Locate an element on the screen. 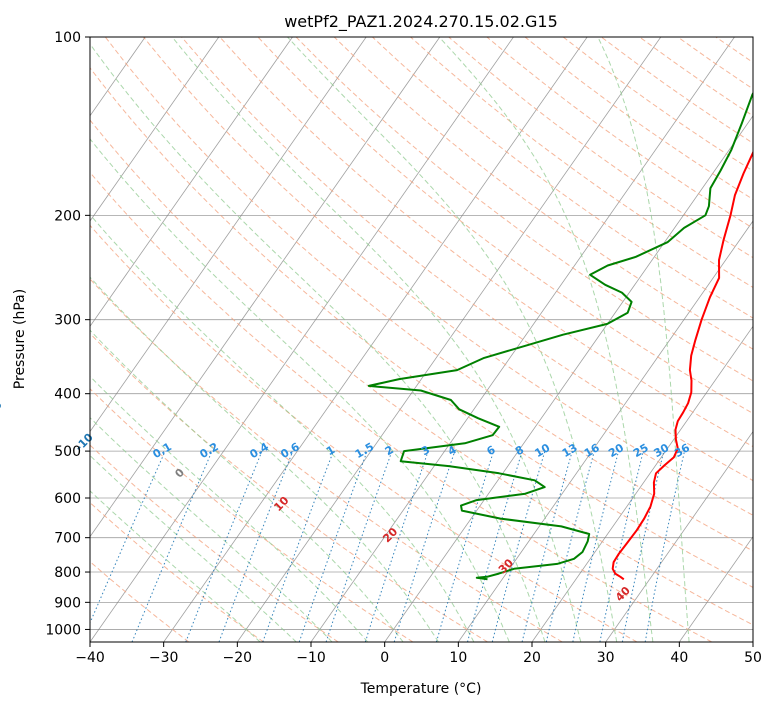  mixing-ratio-label: 13 is located at coordinates (570, 450).